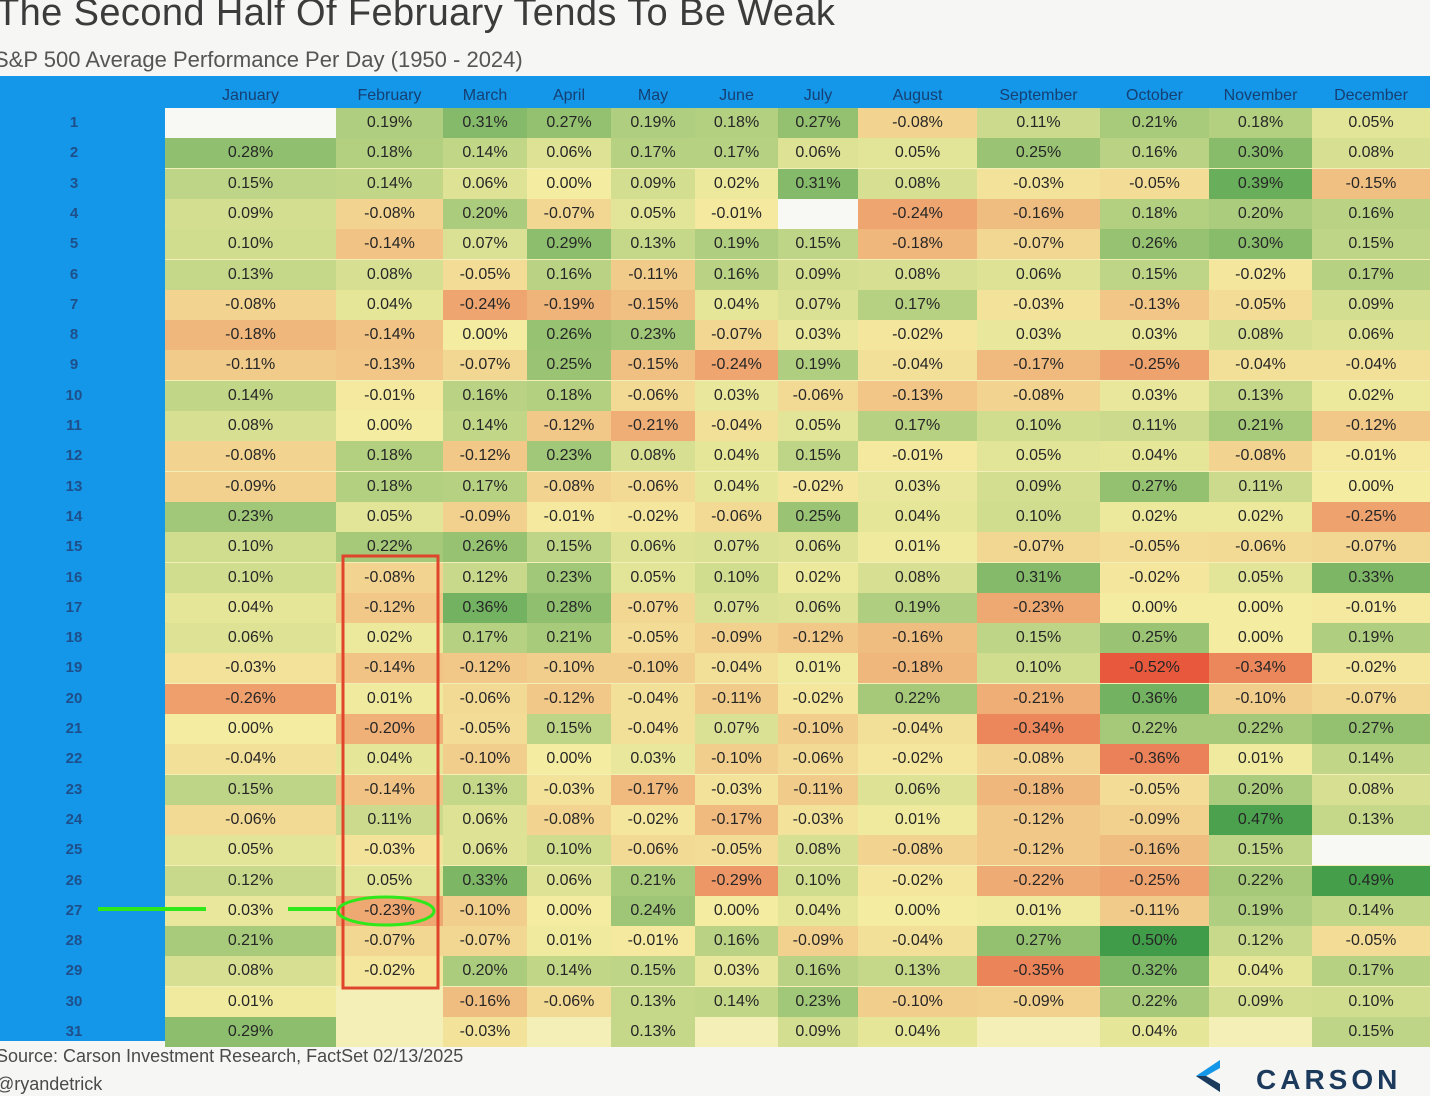 This screenshot has height=1096, width=1430. What do you see at coordinates (485, 941) in the screenshot?
I see `heatmap-cell-march-28: -0.07%` at bounding box center [485, 941].